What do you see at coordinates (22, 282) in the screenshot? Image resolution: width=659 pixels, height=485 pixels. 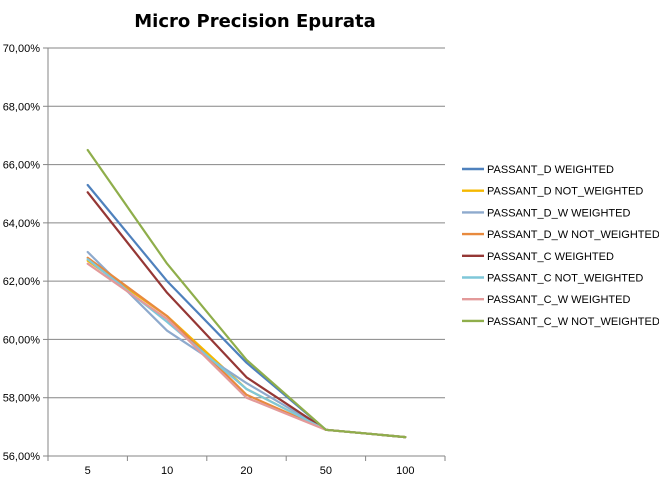 I see `y-tick-label: 62,00%` at bounding box center [22, 282].